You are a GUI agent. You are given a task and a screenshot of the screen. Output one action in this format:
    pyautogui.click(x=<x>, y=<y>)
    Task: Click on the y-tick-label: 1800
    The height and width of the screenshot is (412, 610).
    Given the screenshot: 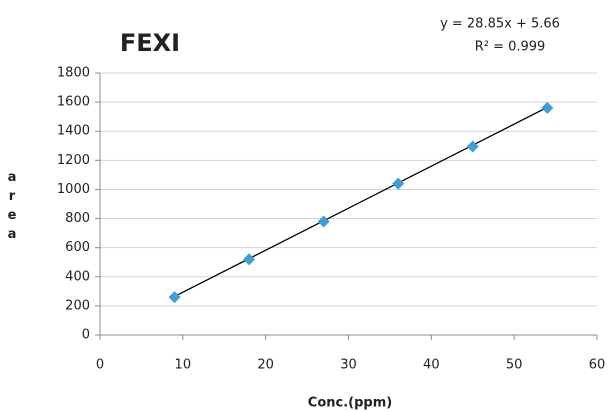 What is the action you would take?
    pyautogui.click(x=73, y=73)
    